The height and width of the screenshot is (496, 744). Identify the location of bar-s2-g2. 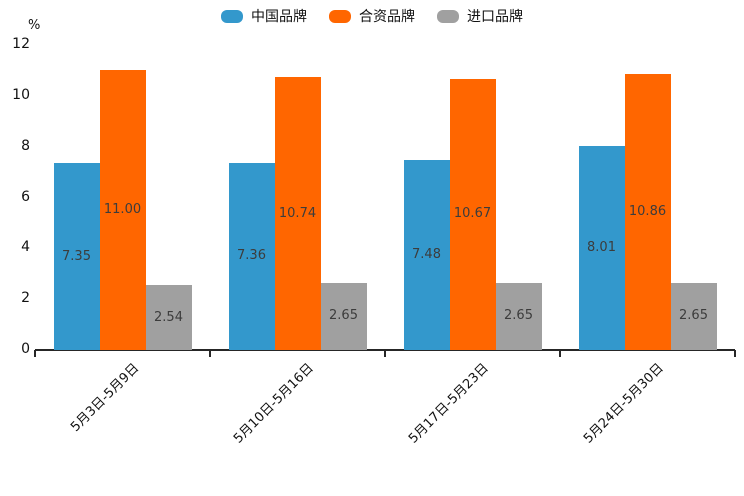
(518, 316).